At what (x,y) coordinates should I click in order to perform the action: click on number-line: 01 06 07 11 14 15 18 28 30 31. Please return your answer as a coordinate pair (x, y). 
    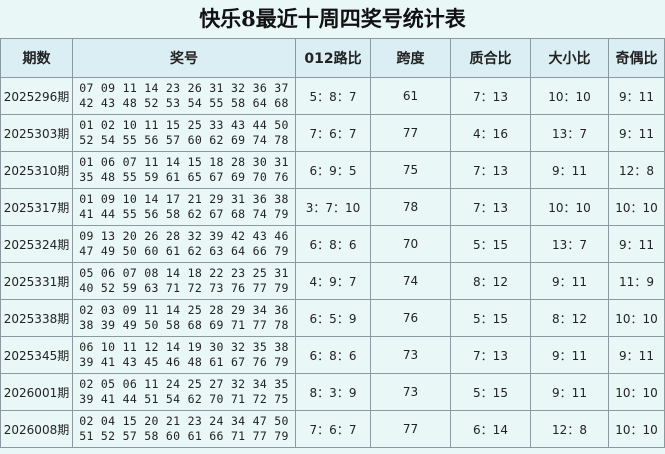
    Looking at the image, I should click on (184, 162).